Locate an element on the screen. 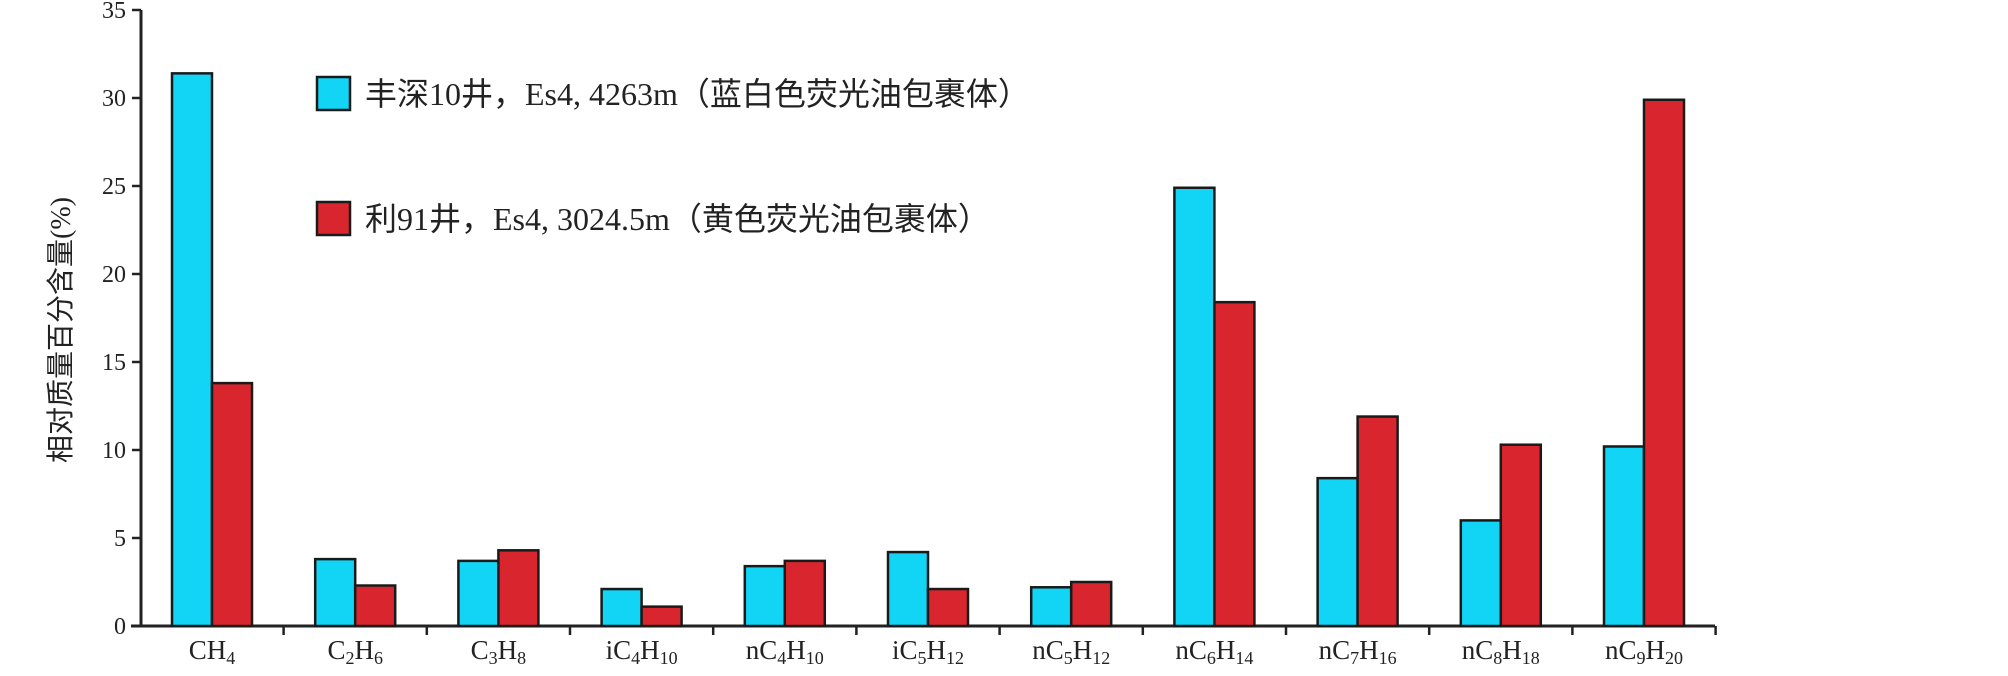 The height and width of the screenshot is (676, 2008). x-tick-label: nC9H20 is located at coordinates (1644, 651).